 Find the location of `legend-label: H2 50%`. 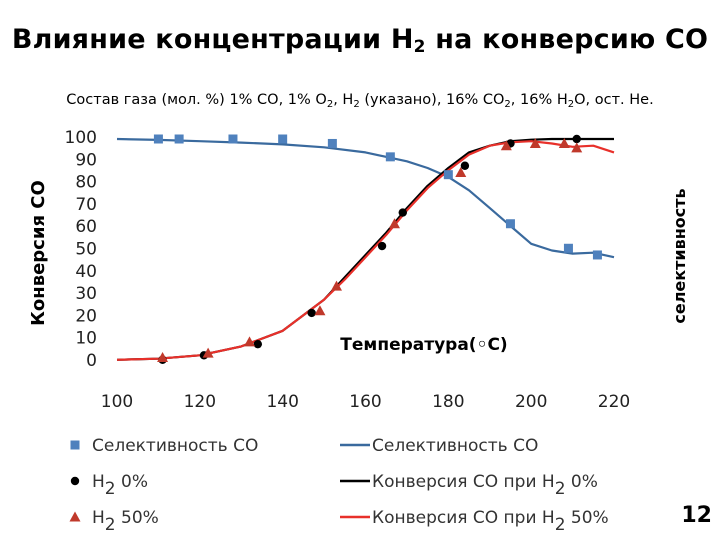

legend-label: H2 50% is located at coordinates (125, 521).